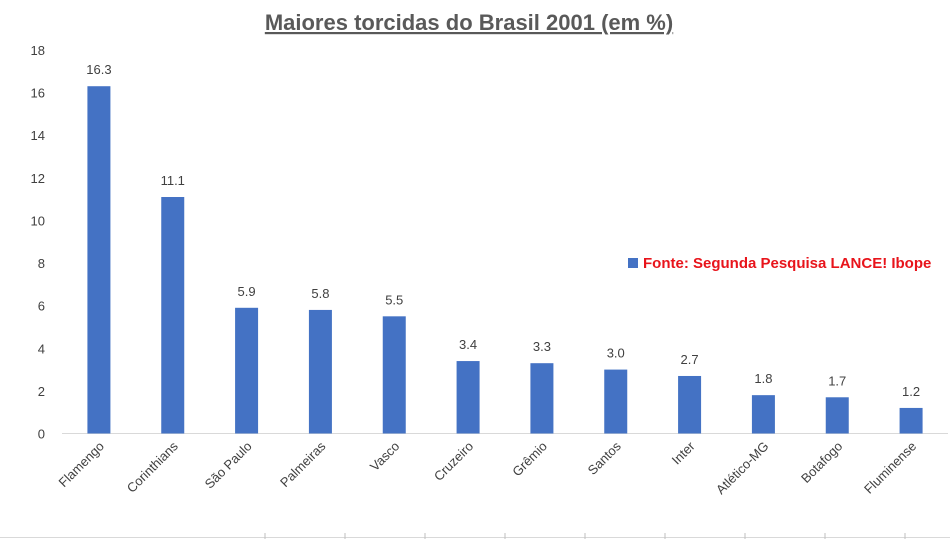 The image size is (950, 539). I want to click on y-tick-label: 6, so click(41, 306).